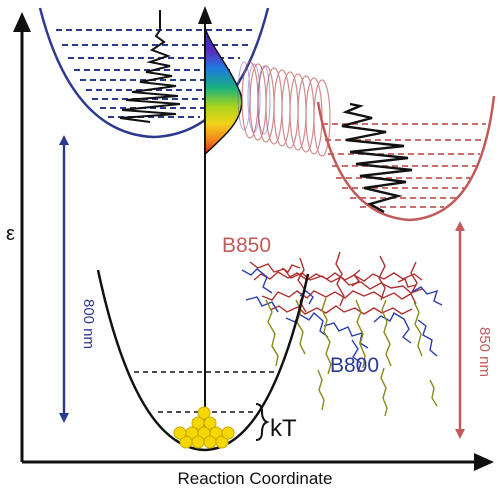 This screenshot has width=500, height=490. Describe the element at coordinates (484, 462) in the screenshot. I see `x-axis-arrowhead` at that location.